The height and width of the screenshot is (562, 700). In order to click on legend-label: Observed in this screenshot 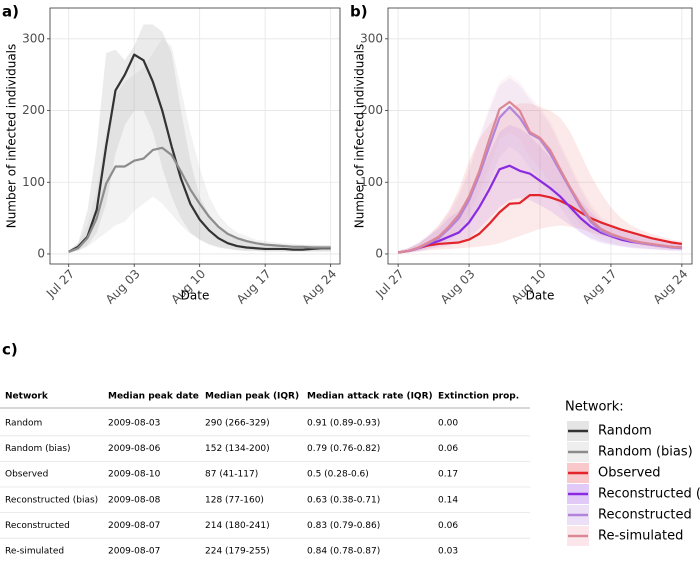, I will do `click(629, 473)`.